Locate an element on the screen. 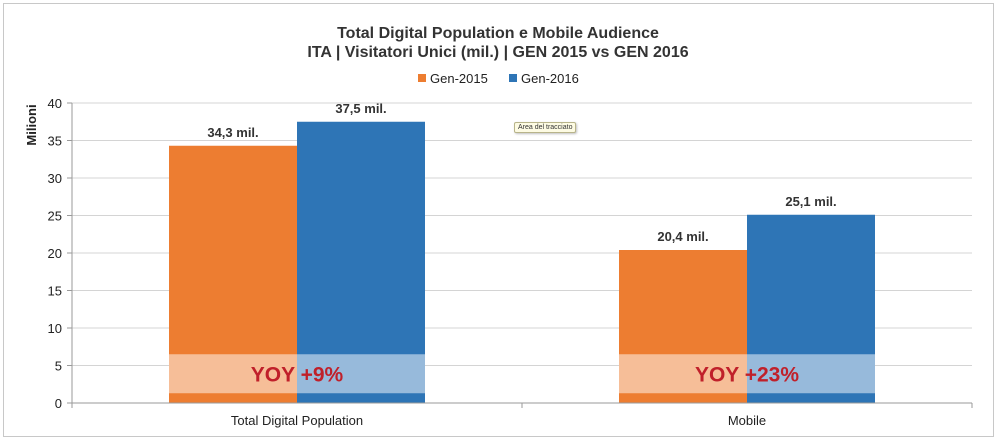 The height and width of the screenshot is (443, 1000). y-axis-ticks: 0 5 10 15 20 25 30 35 40 is located at coordinates (60, 253).